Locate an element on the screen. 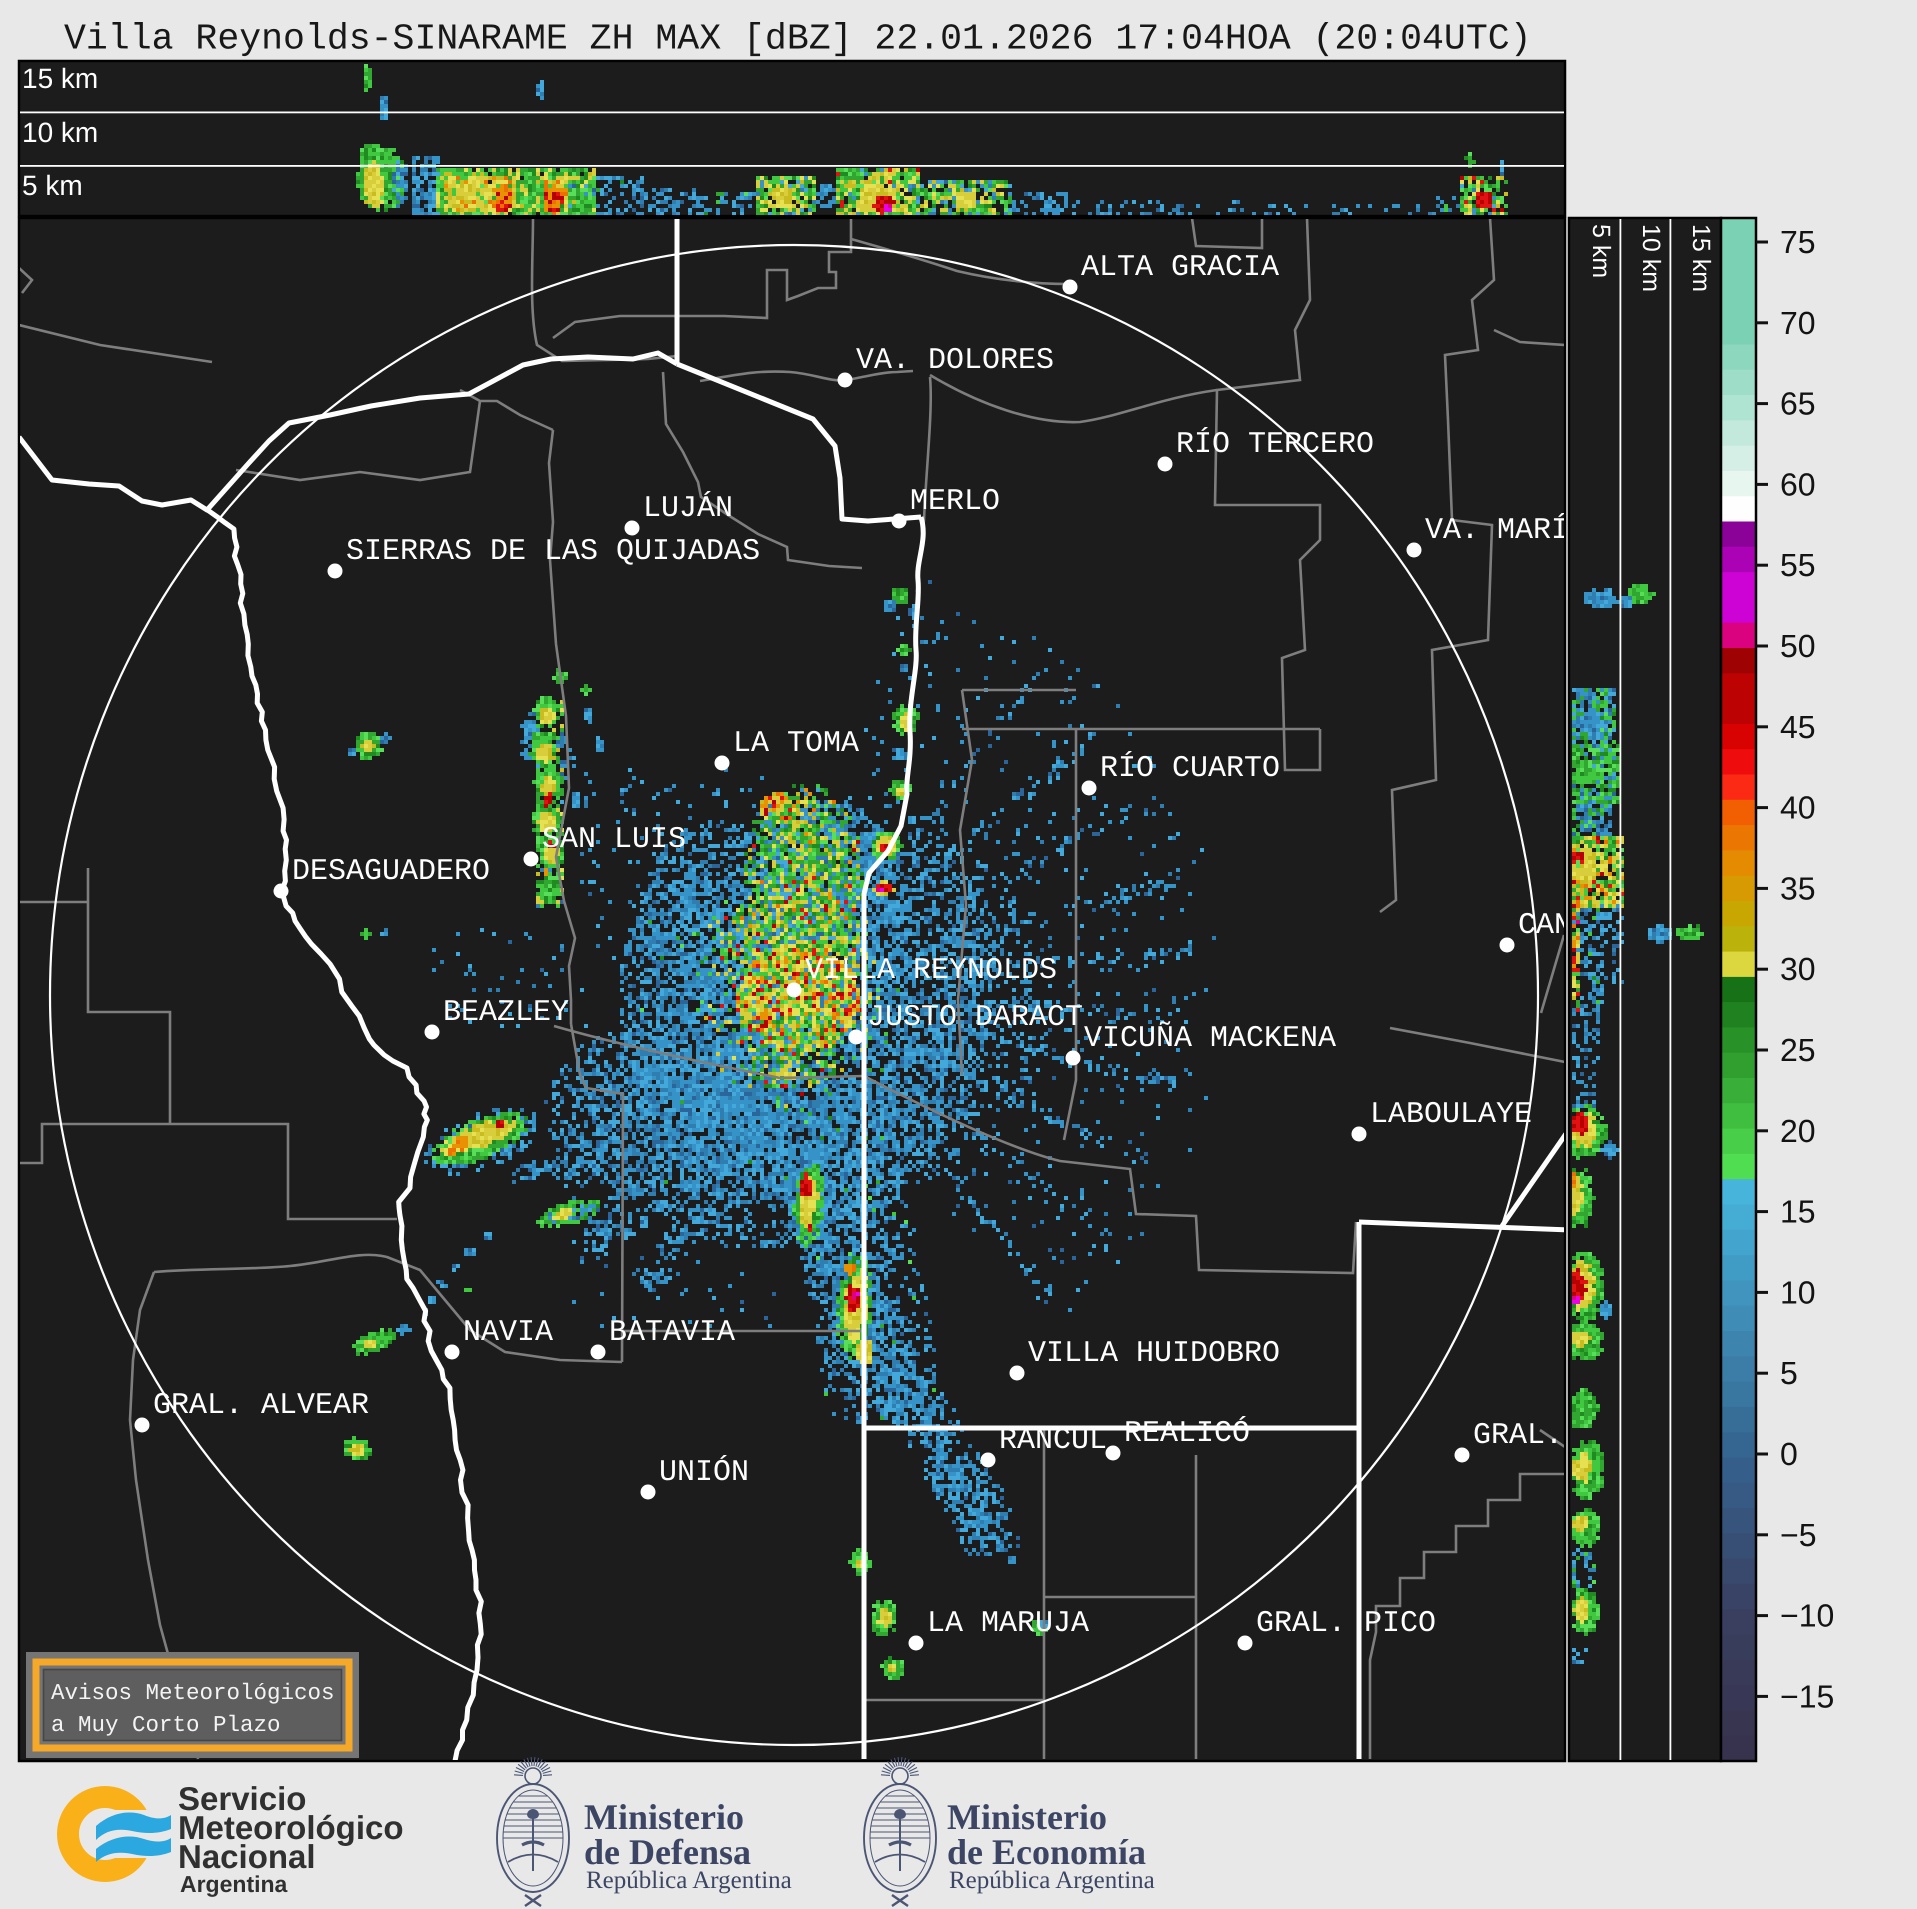 This screenshot has width=1917, height=1909. svg-text: LA MARUJA is located at coordinates (1008, 1624).